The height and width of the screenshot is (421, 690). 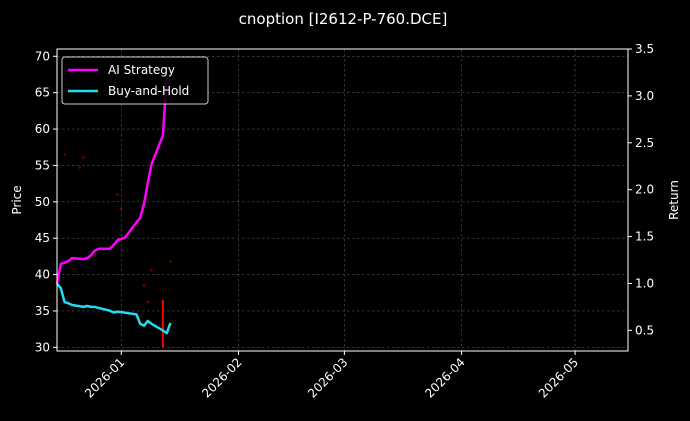 What do you see at coordinates (644, 237) in the screenshot?
I see `y2-tick-label: 1.5` at bounding box center [644, 237].